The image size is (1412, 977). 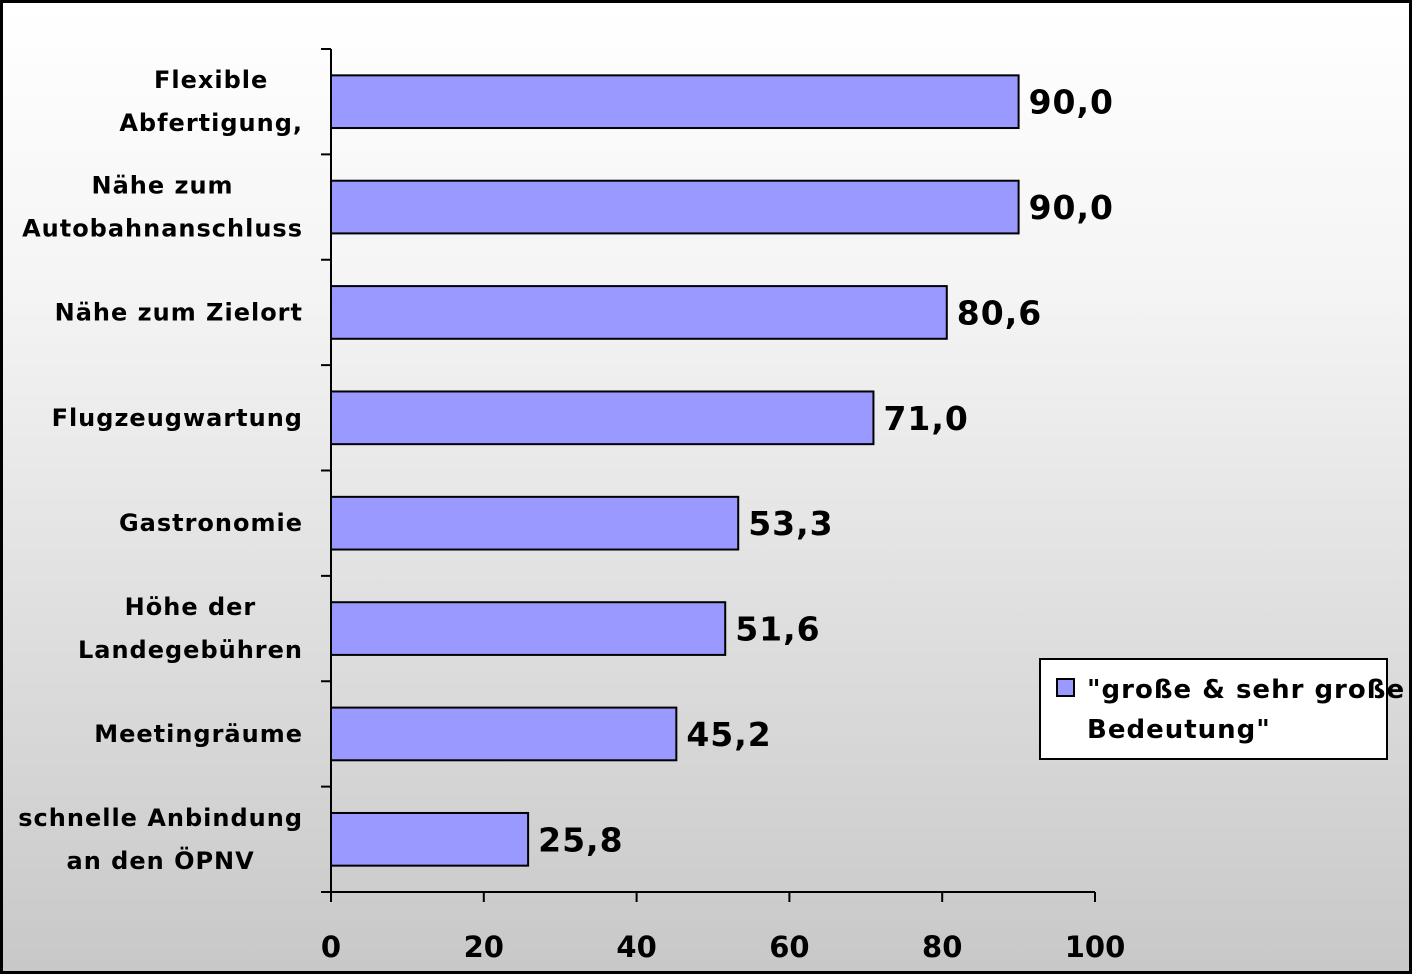 What do you see at coordinates (1065, 687) in the screenshot?
I see `legend-swatch` at bounding box center [1065, 687].